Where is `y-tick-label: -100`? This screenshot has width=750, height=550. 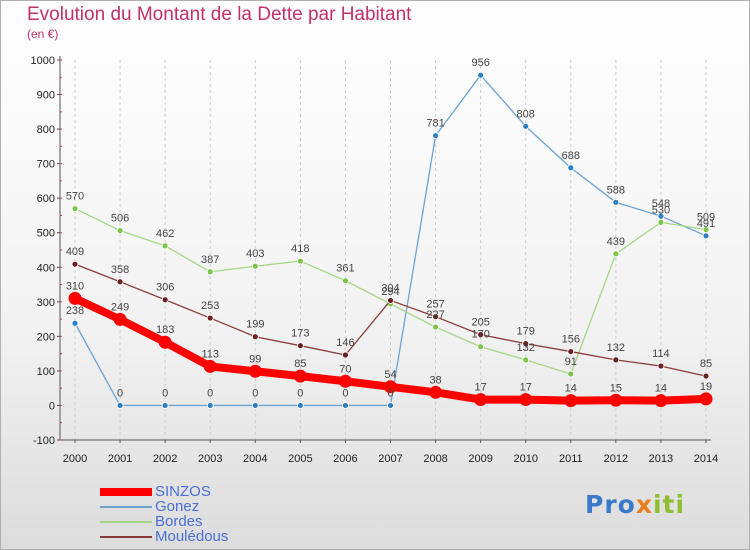
y-tick-label: -100 is located at coordinates (44, 441).